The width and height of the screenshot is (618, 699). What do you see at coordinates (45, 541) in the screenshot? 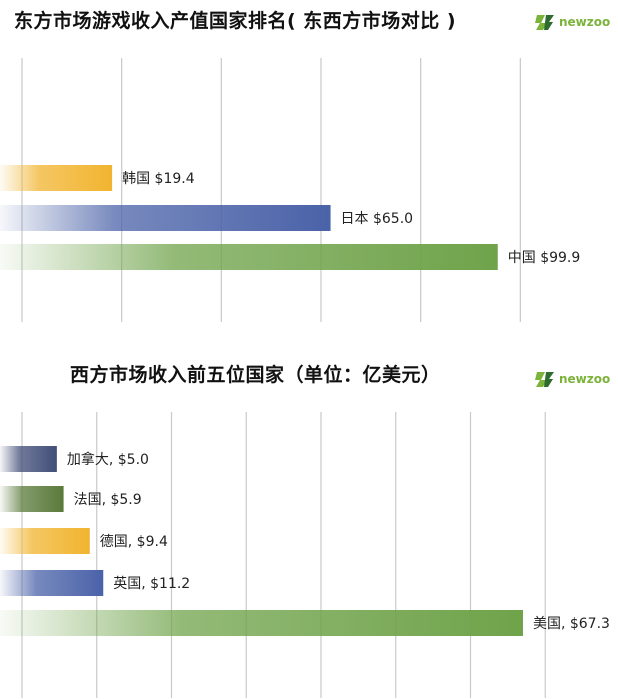
I see `bar-德国` at bounding box center [45, 541].